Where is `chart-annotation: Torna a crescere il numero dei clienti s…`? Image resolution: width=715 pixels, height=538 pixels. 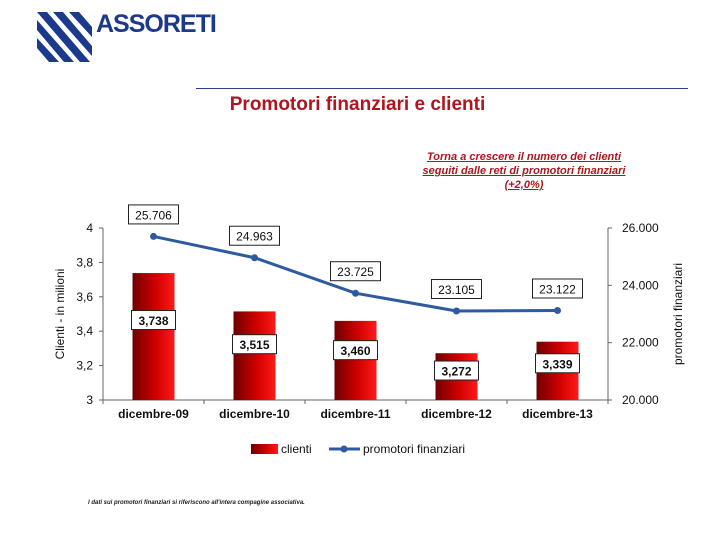
chart-annotation: Torna a crescere il numero dei clienti s… is located at coordinates (524, 171).